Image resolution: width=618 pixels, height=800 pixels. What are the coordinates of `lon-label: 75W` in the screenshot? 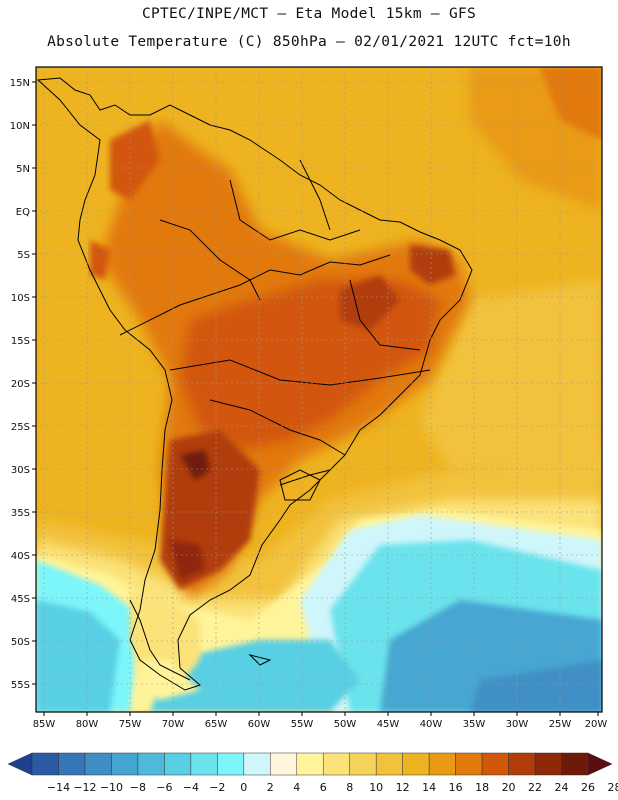 It's located at (130, 724).